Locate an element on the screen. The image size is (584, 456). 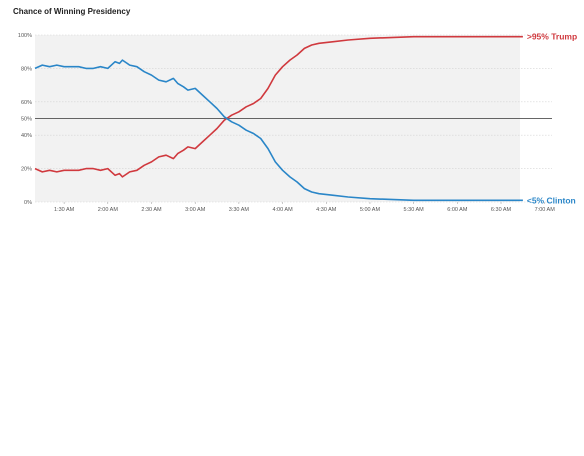
x-tick-label: 1:30 AM is located at coordinates (64, 210).